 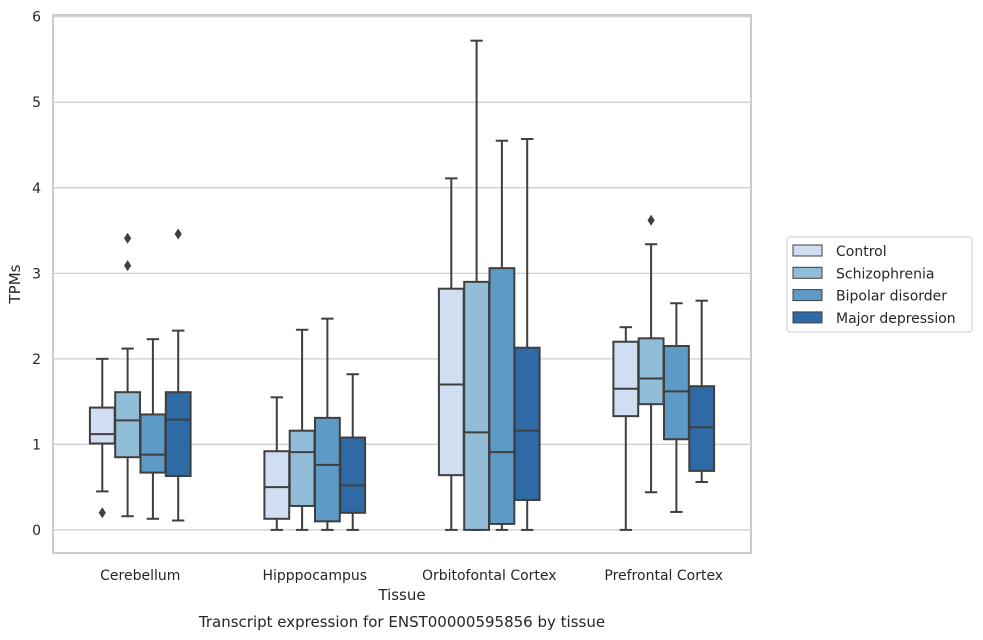 I want to click on y-tick-label: 1, so click(x=36, y=445).